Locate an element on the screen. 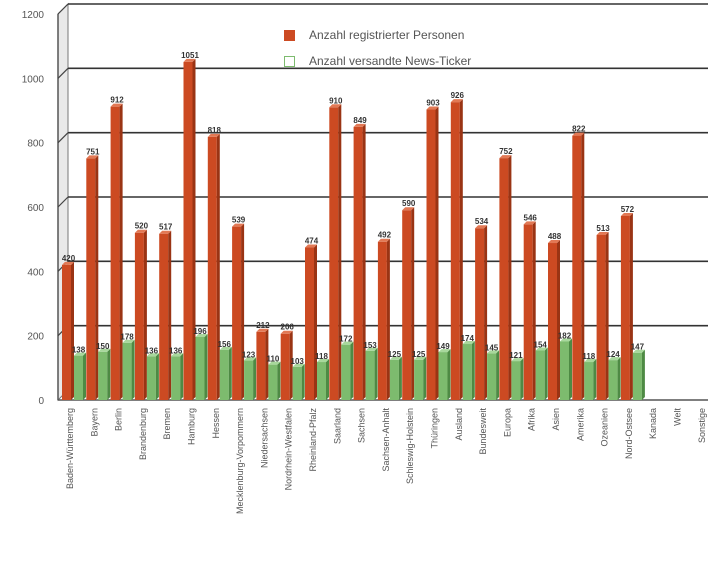 Image resolution: width=713 pixels, height=574 pixels. bar-label-tickers: 182 is located at coordinates (565, 335).